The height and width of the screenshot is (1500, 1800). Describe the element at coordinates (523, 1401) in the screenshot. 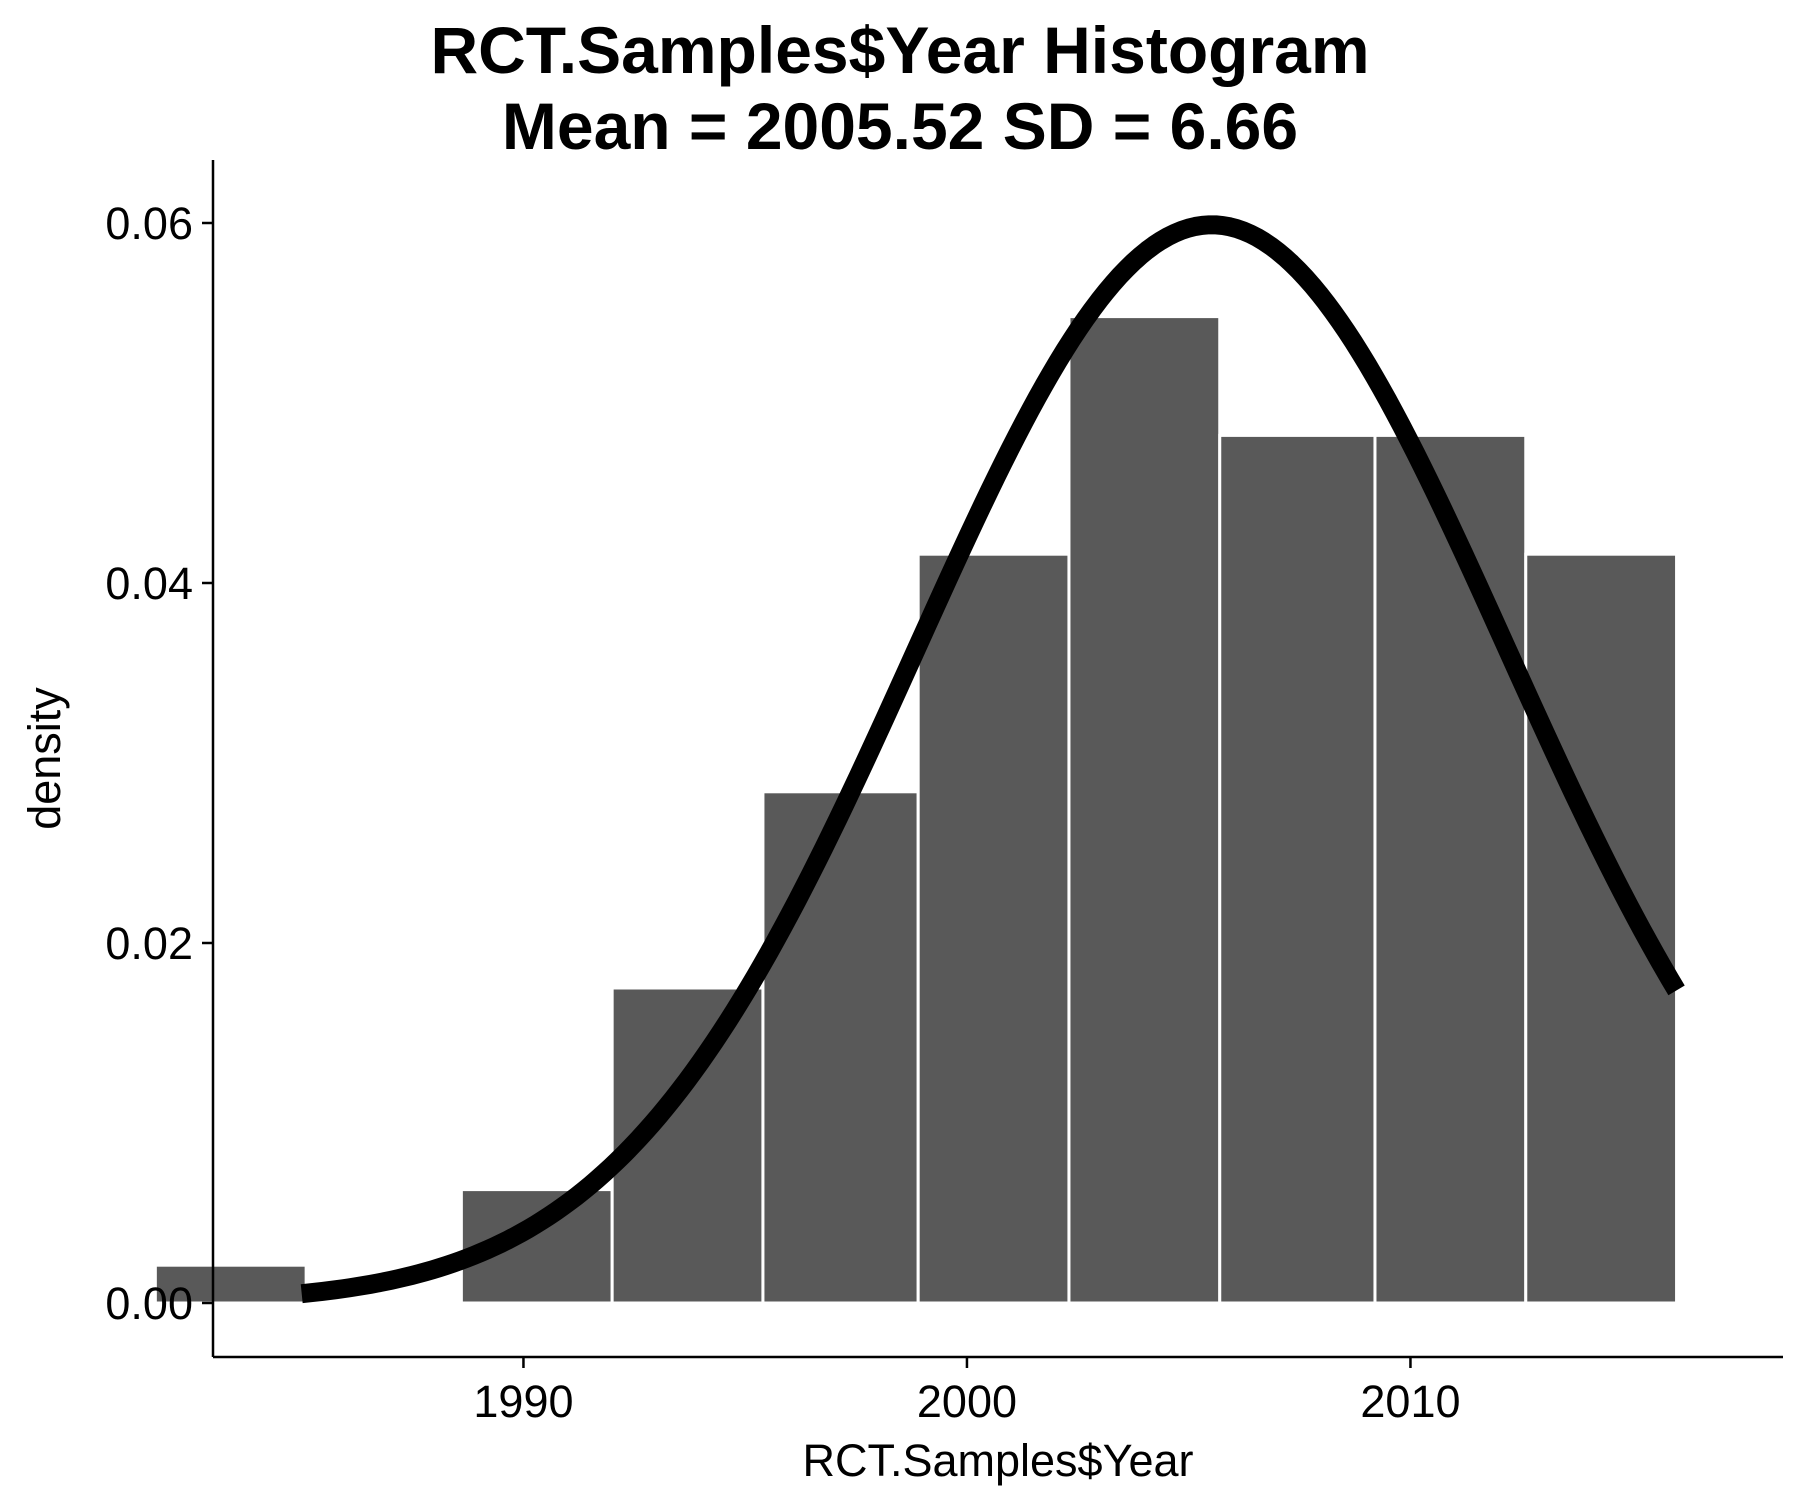

I see `x-tick-label: 1990` at that location.